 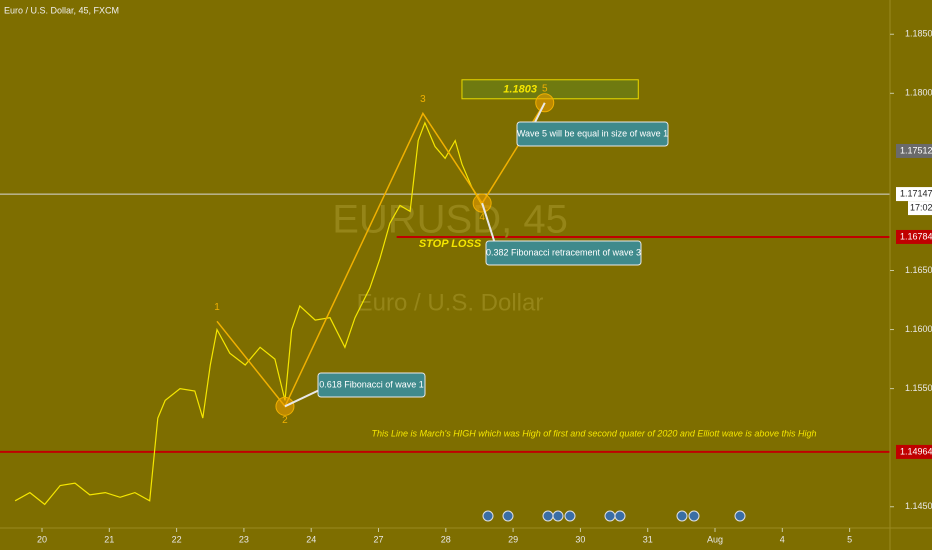 I want to click on price-tag-label: 1.14964, so click(x=916, y=451).